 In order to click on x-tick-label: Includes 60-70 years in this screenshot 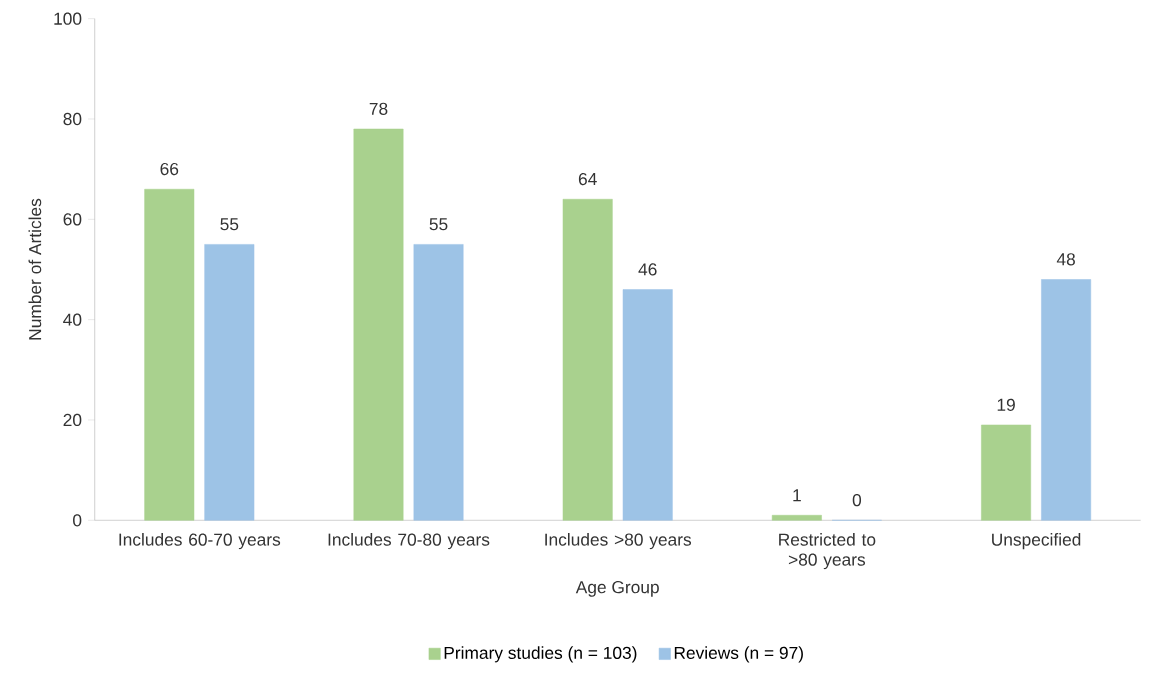, I will do `click(200, 541)`.